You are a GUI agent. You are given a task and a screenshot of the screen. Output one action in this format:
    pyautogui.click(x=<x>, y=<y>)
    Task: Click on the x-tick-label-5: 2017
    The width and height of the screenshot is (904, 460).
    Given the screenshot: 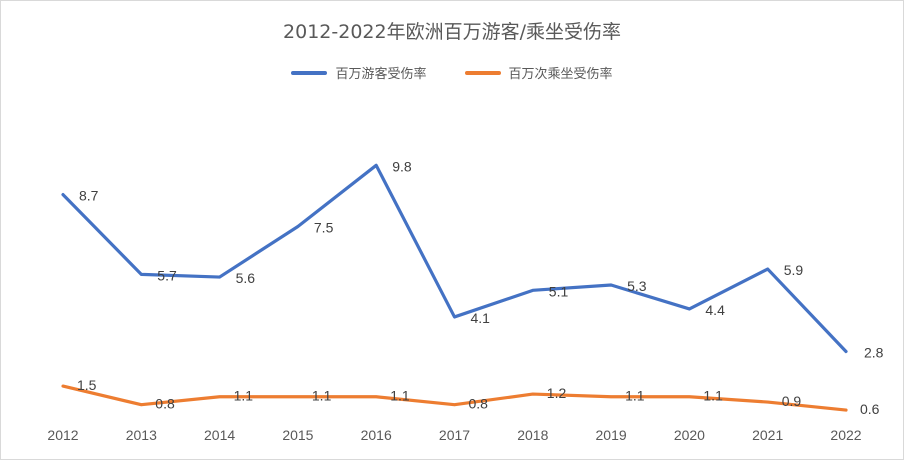 What is the action you would take?
    pyautogui.click(x=454, y=435)
    